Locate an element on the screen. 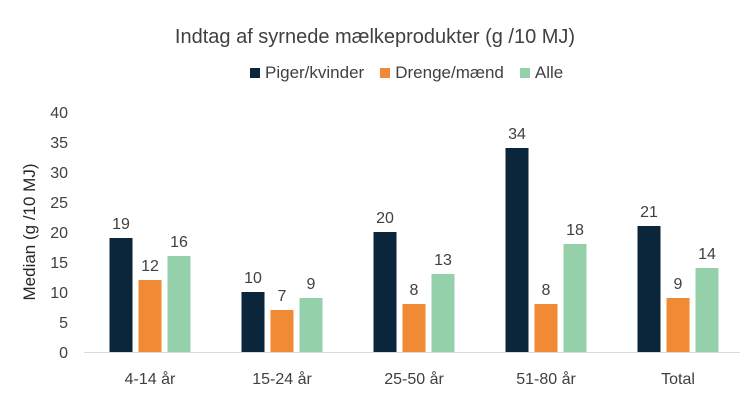  x-category-label: 51-80 år is located at coordinates (546, 379).